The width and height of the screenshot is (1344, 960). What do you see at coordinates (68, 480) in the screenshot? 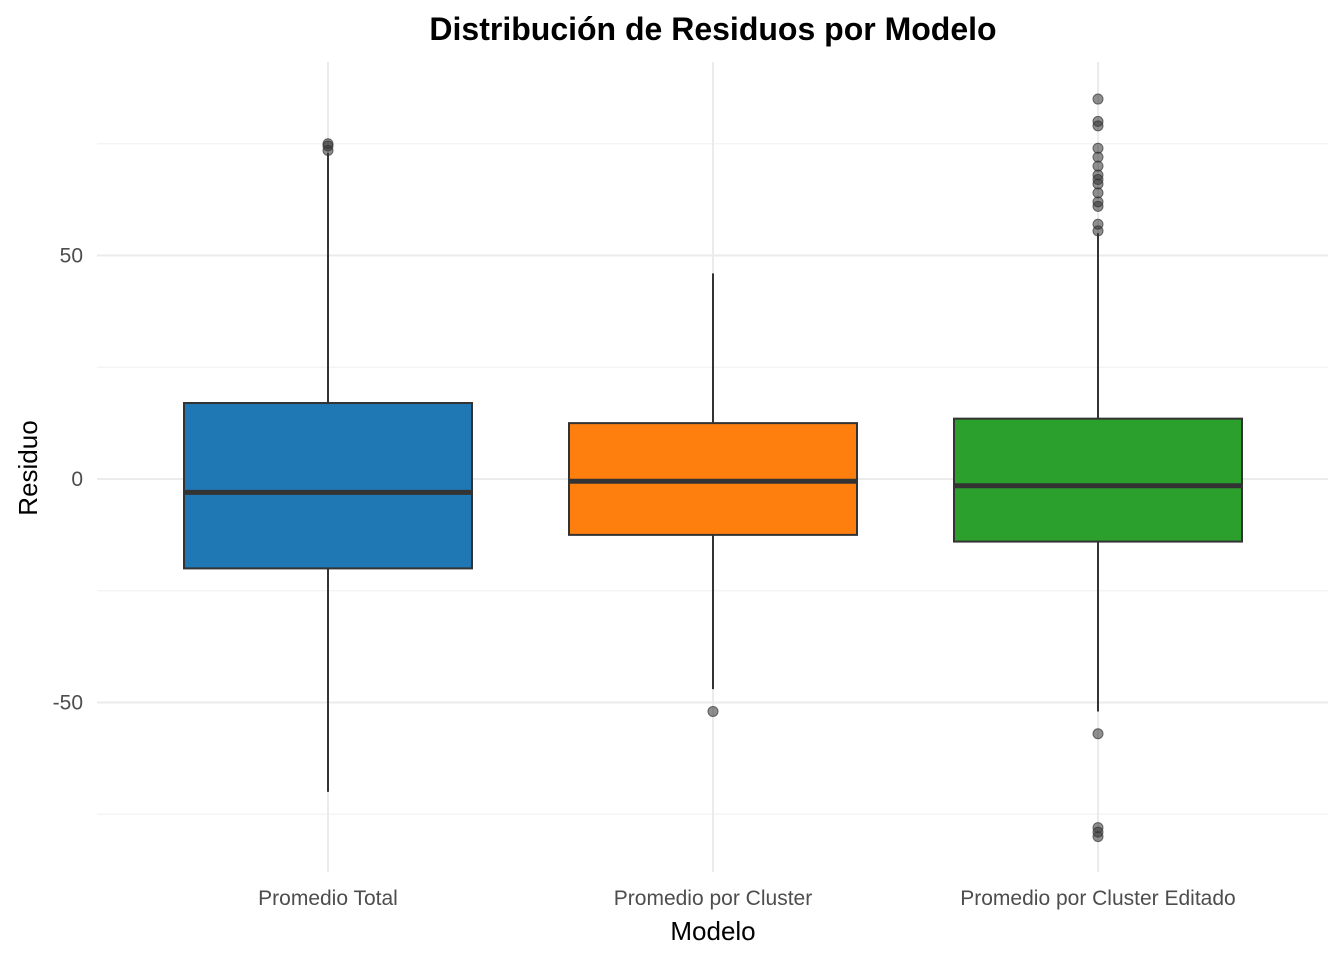
I see `y-axis: -50 0 50` at bounding box center [68, 480].